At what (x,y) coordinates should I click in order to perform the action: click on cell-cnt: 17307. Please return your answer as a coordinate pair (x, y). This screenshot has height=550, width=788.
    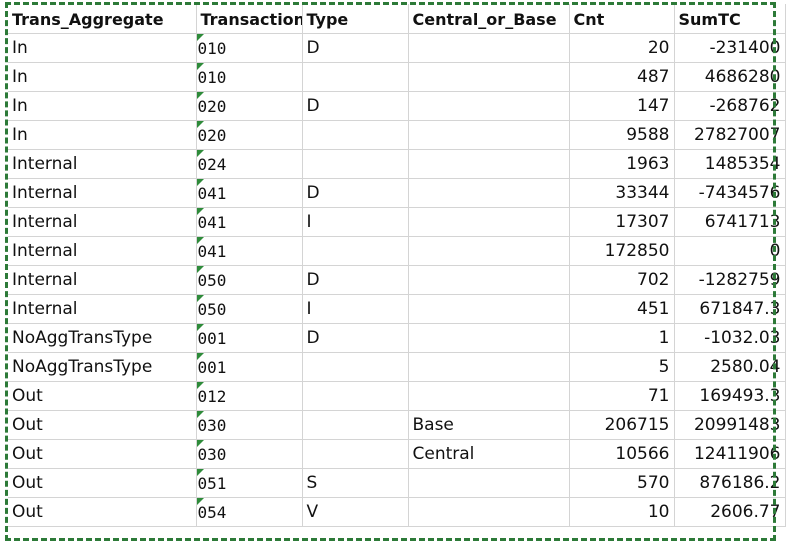
    Looking at the image, I should click on (622, 222).